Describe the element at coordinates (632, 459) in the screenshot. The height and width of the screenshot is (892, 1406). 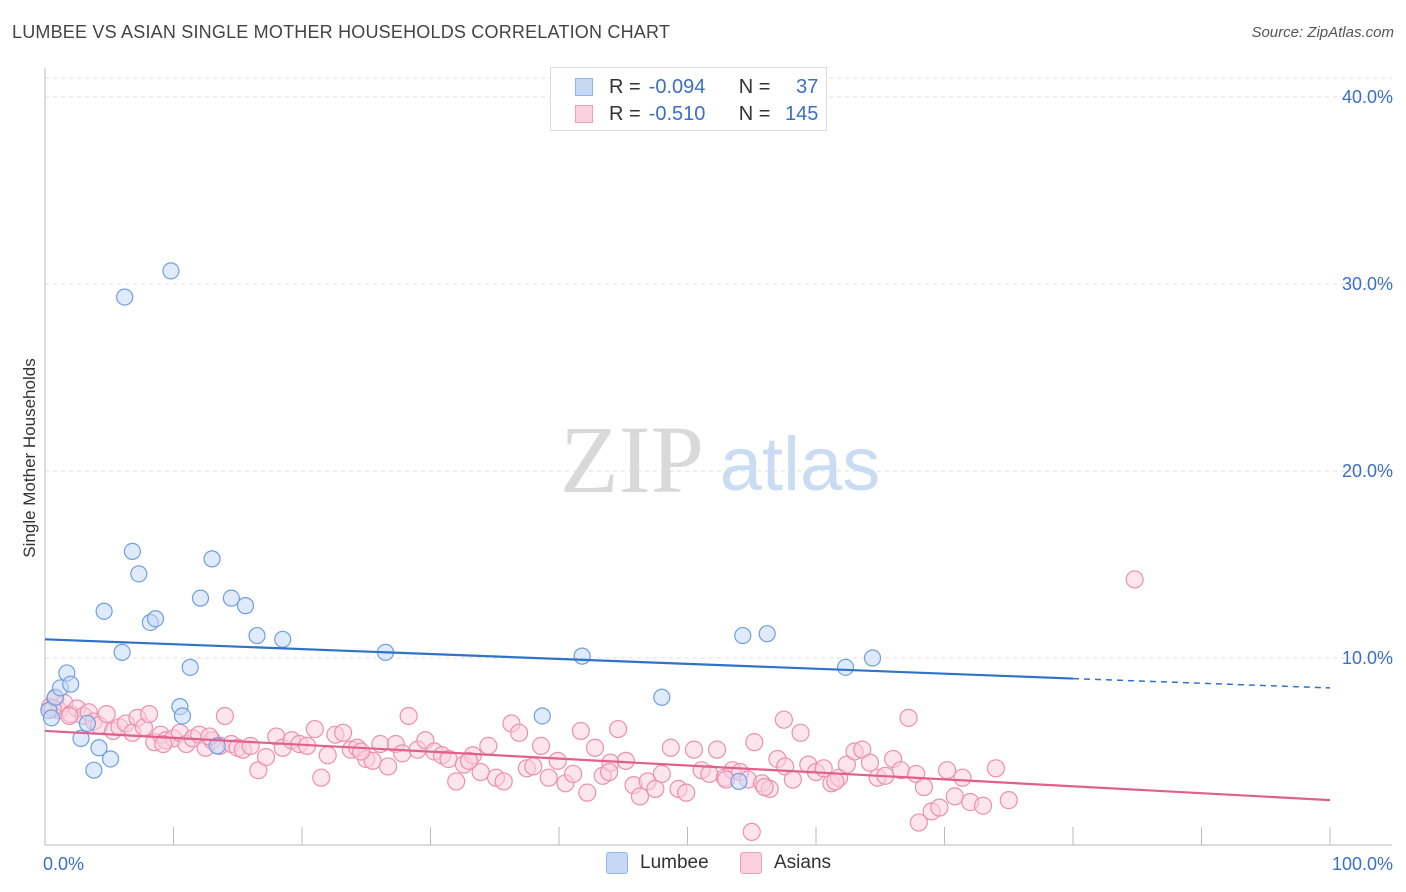
I see `watermark-zip: ZIP` at that location.